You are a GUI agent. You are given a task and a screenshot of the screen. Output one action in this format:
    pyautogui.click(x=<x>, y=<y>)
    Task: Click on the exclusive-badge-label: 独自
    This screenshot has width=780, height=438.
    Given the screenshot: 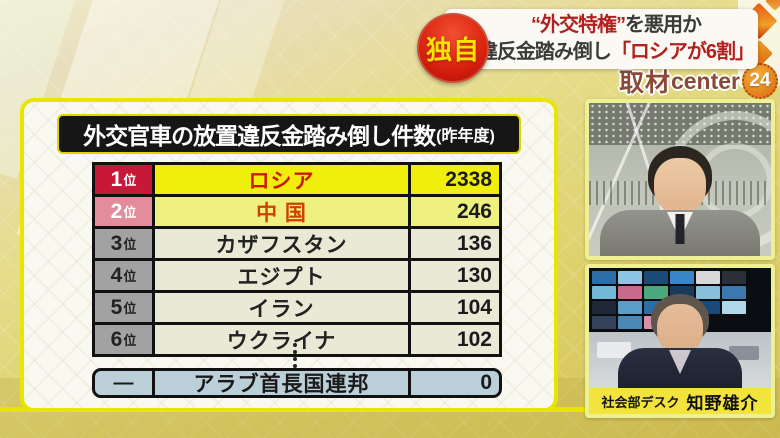 What is the action you would take?
    pyautogui.click(x=452, y=49)
    